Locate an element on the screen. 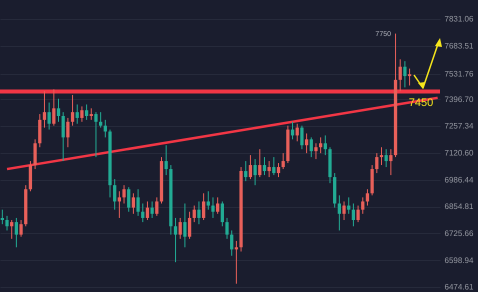  y-tick-label: 6725.66 is located at coordinates (459, 233).